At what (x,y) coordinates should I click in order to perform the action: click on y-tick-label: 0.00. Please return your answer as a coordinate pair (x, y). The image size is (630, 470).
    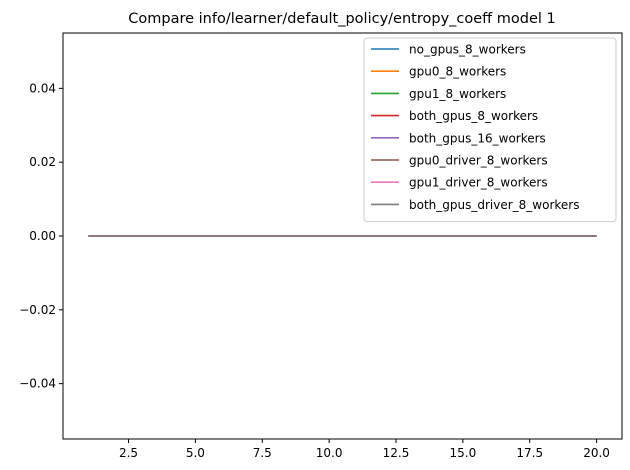
    Looking at the image, I should click on (42, 236).